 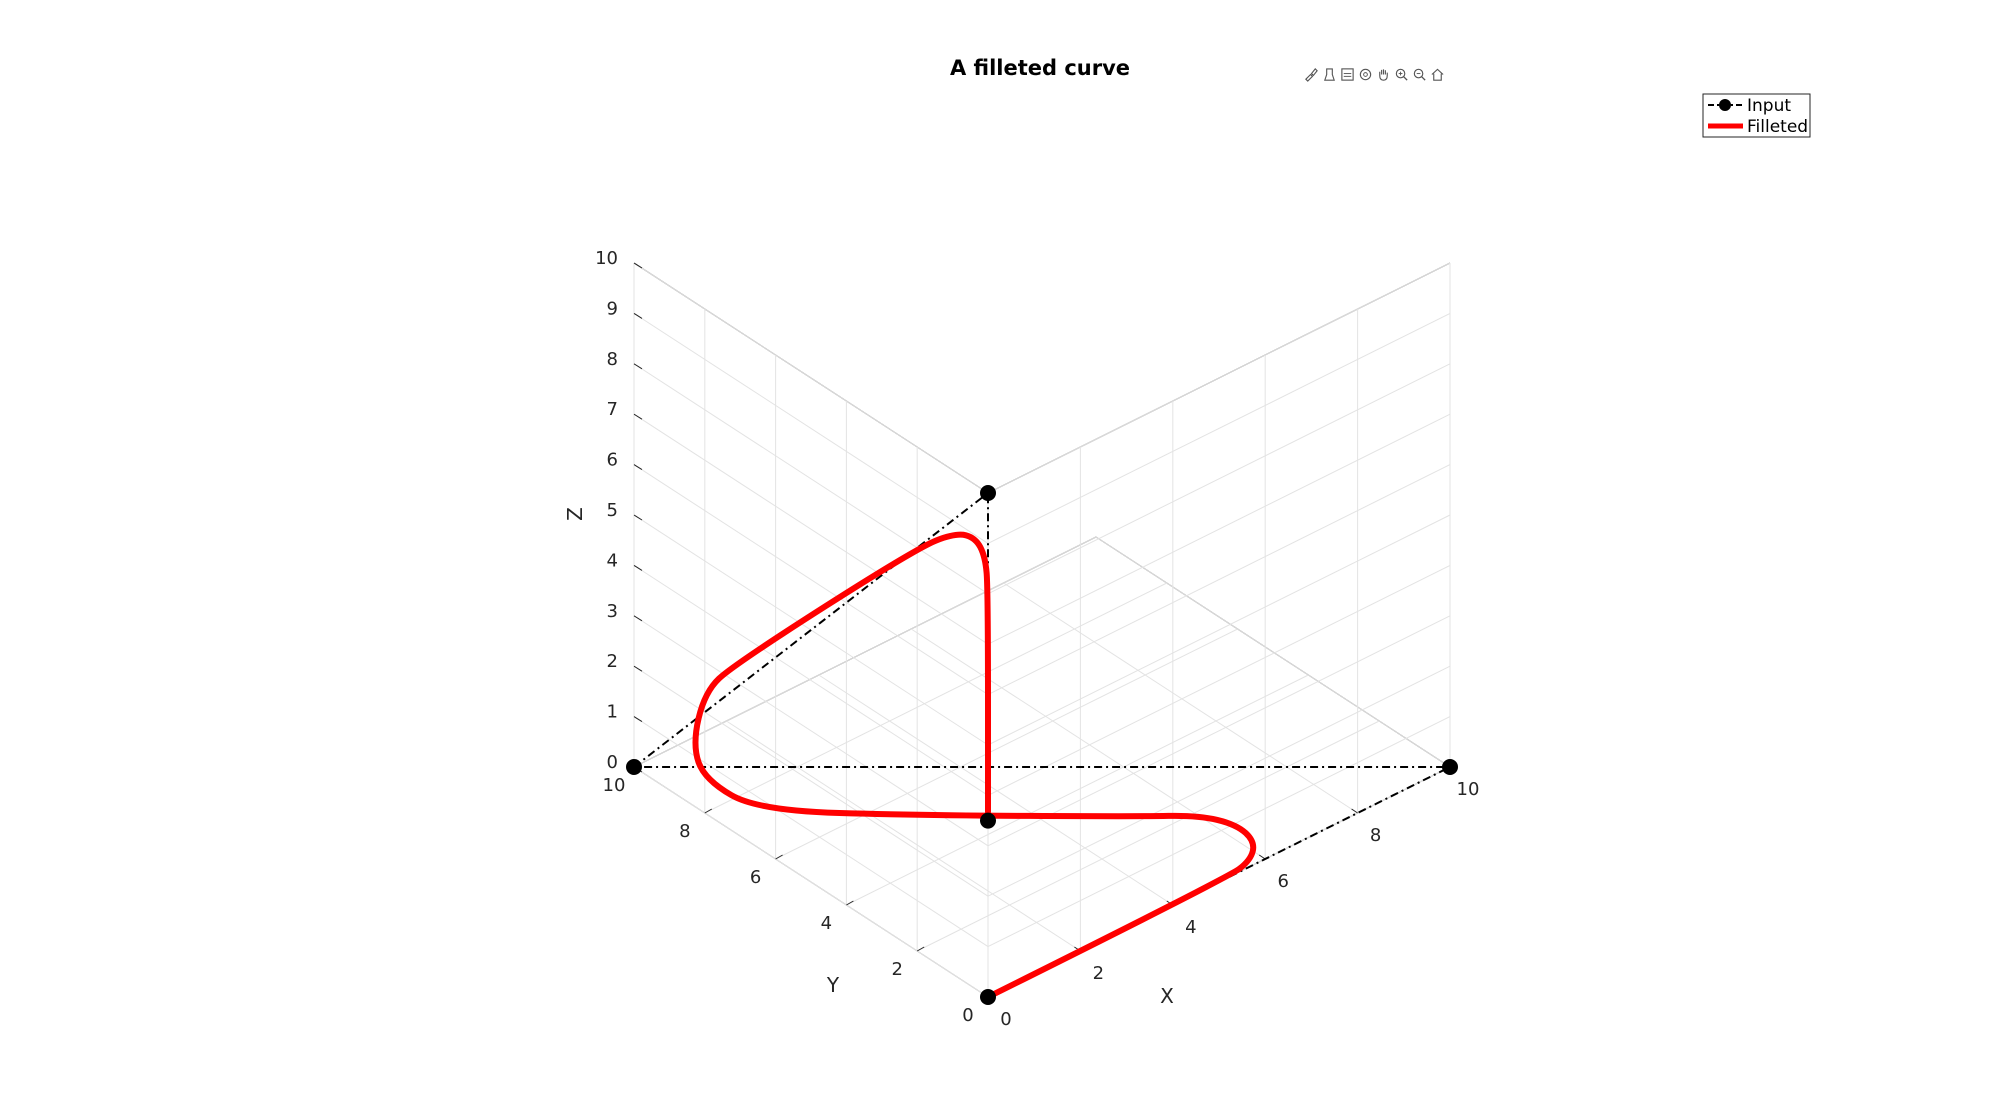 I want to click on z-tick-label: 10, so click(x=606, y=258).